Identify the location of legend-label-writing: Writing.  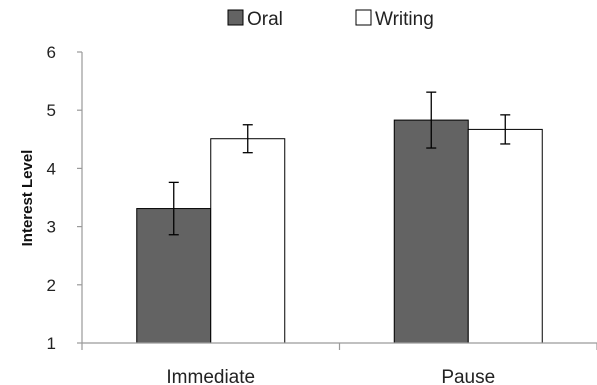
(404, 19).